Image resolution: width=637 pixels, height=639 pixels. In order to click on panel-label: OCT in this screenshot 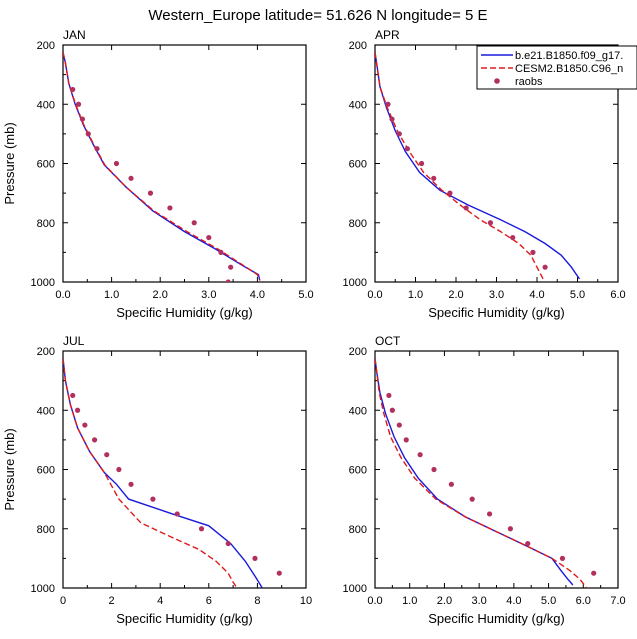, I will do `click(388, 341)`.